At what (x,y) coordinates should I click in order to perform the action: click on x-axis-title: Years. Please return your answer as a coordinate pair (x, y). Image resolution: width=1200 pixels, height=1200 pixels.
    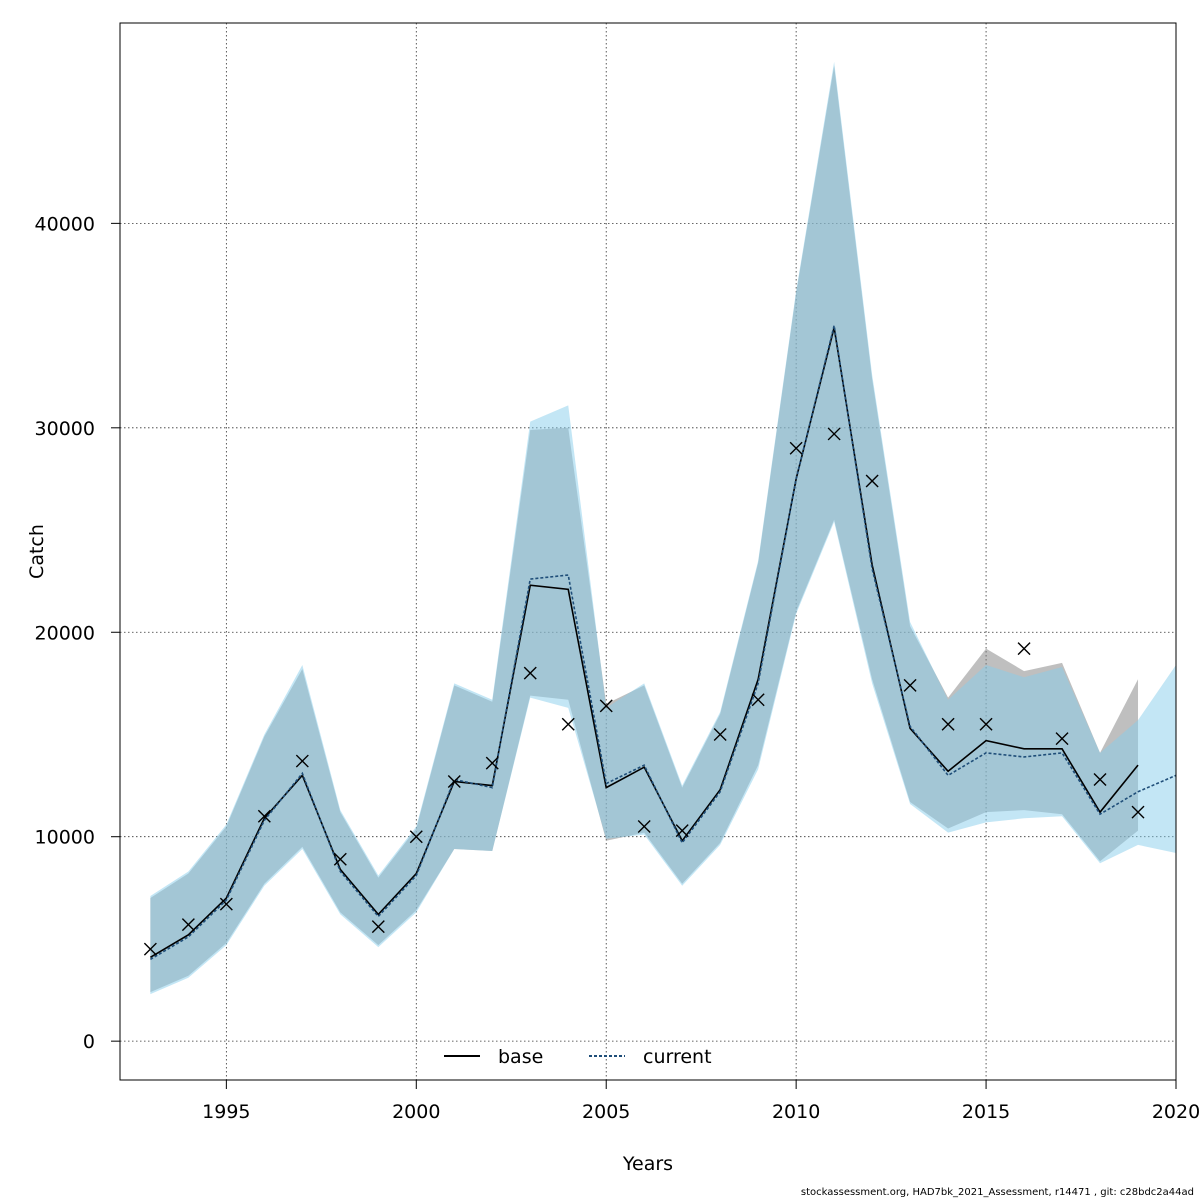
    Looking at the image, I should click on (647, 1164).